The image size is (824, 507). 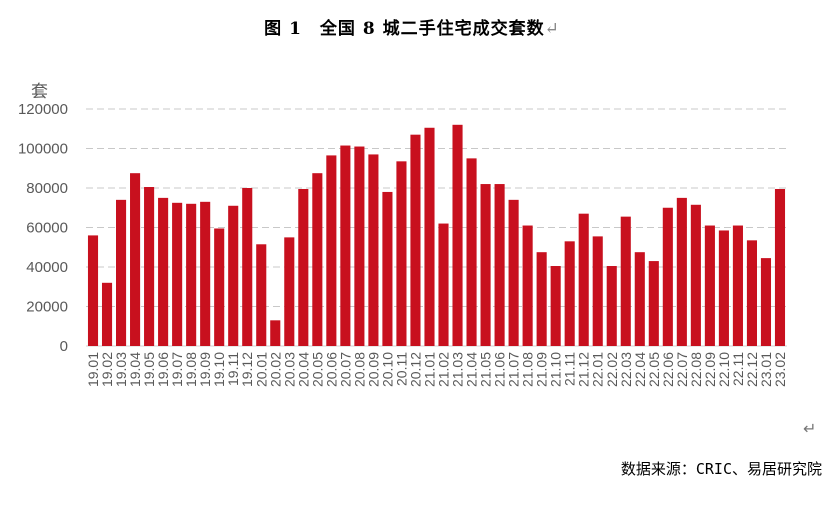 I want to click on x-tick-label: 19.12, so click(x=247, y=369).